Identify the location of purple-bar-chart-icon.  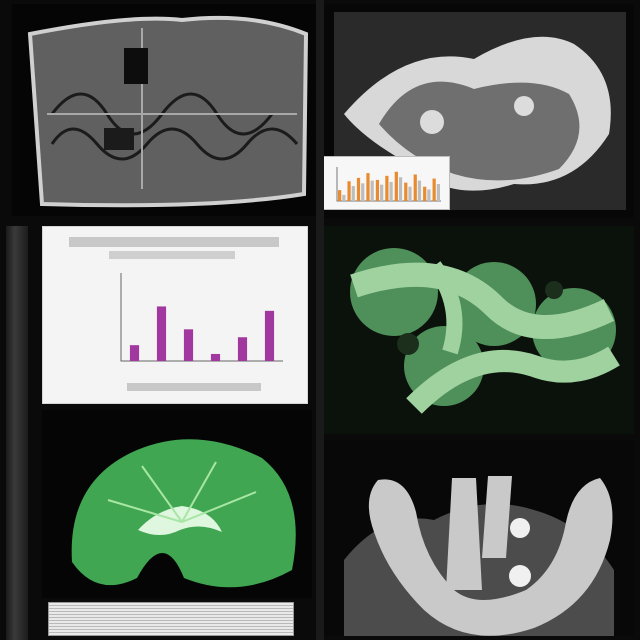
(201, 317).